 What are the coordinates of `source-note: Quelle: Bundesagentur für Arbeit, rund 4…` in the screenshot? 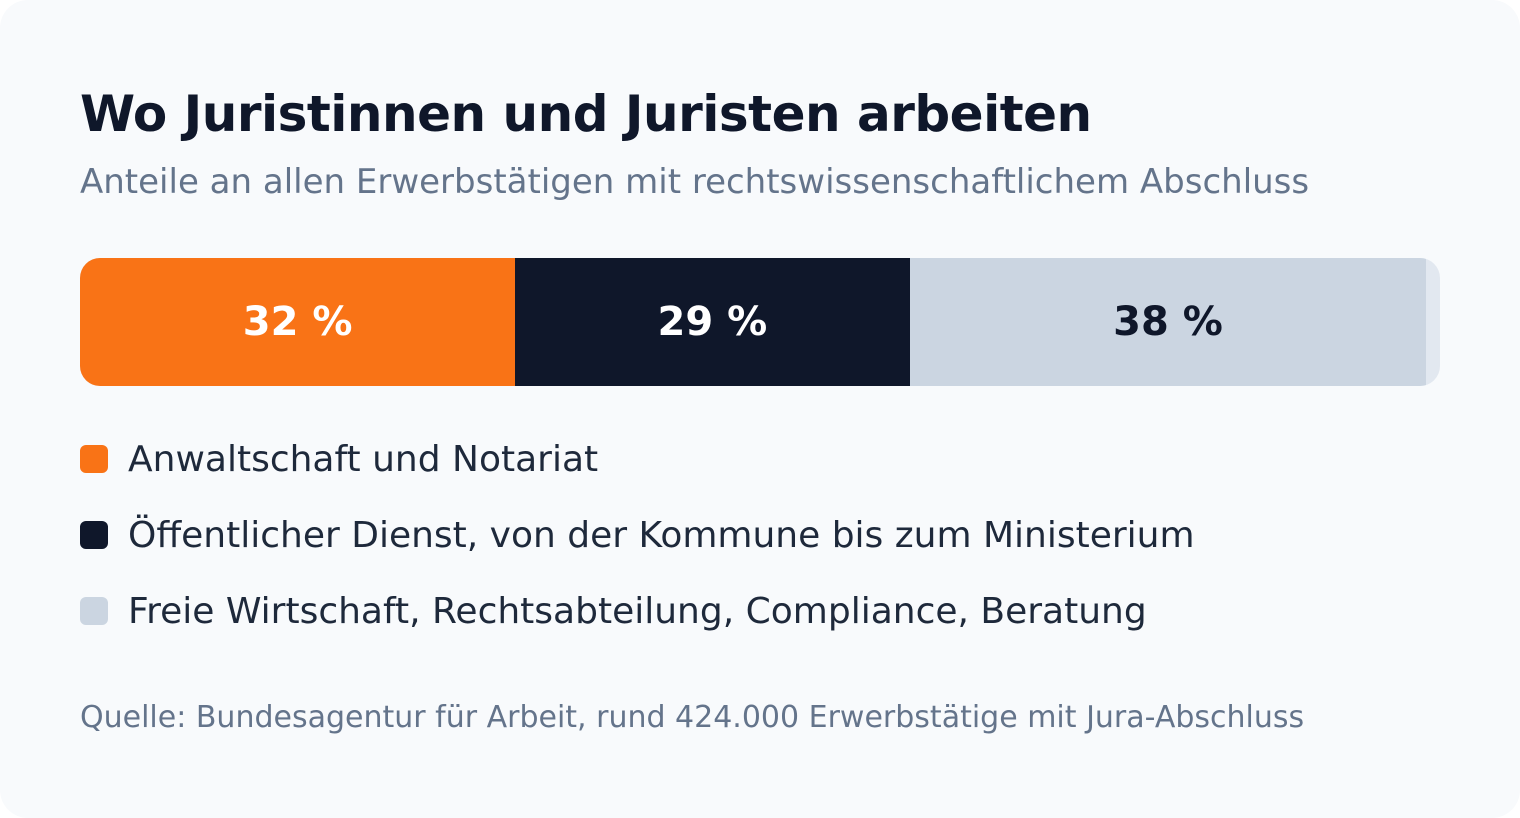 It's located at (692, 717).